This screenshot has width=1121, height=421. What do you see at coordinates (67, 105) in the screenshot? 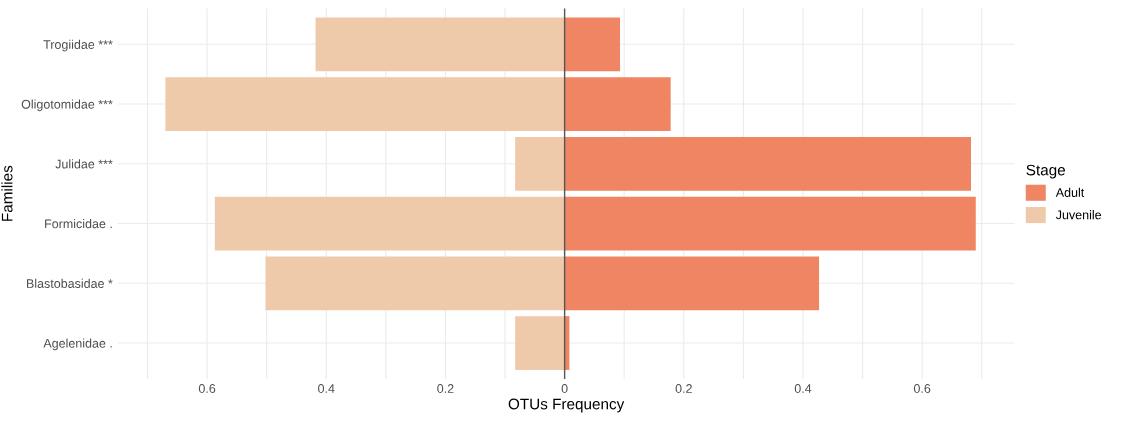
I see `y-tick-label: Oligotomidae ***` at bounding box center [67, 105].